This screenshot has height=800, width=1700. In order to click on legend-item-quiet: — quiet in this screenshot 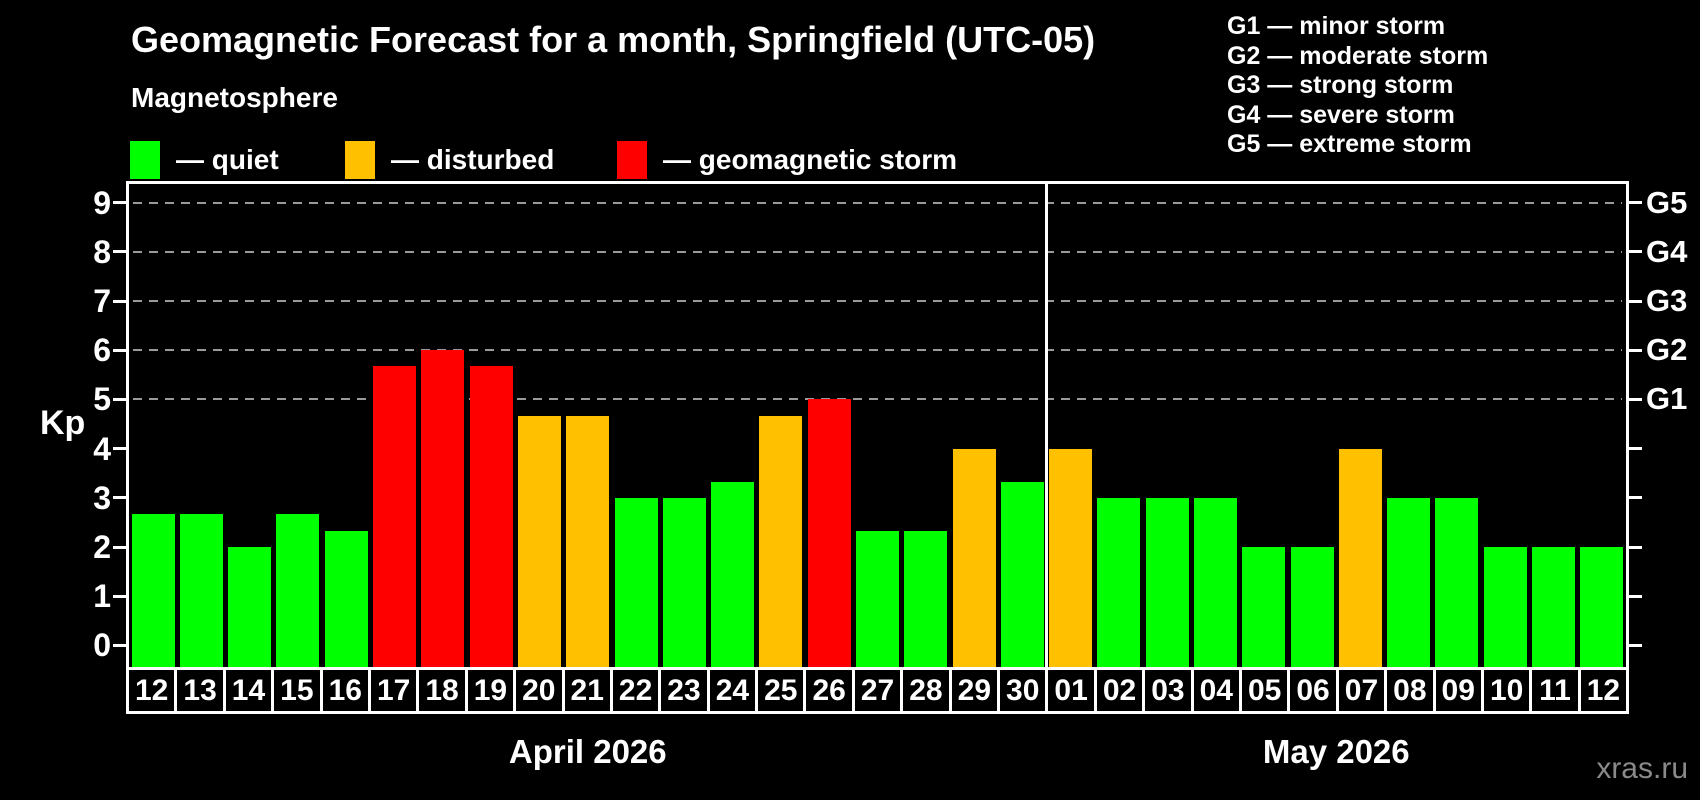, I will do `click(204, 160)`.